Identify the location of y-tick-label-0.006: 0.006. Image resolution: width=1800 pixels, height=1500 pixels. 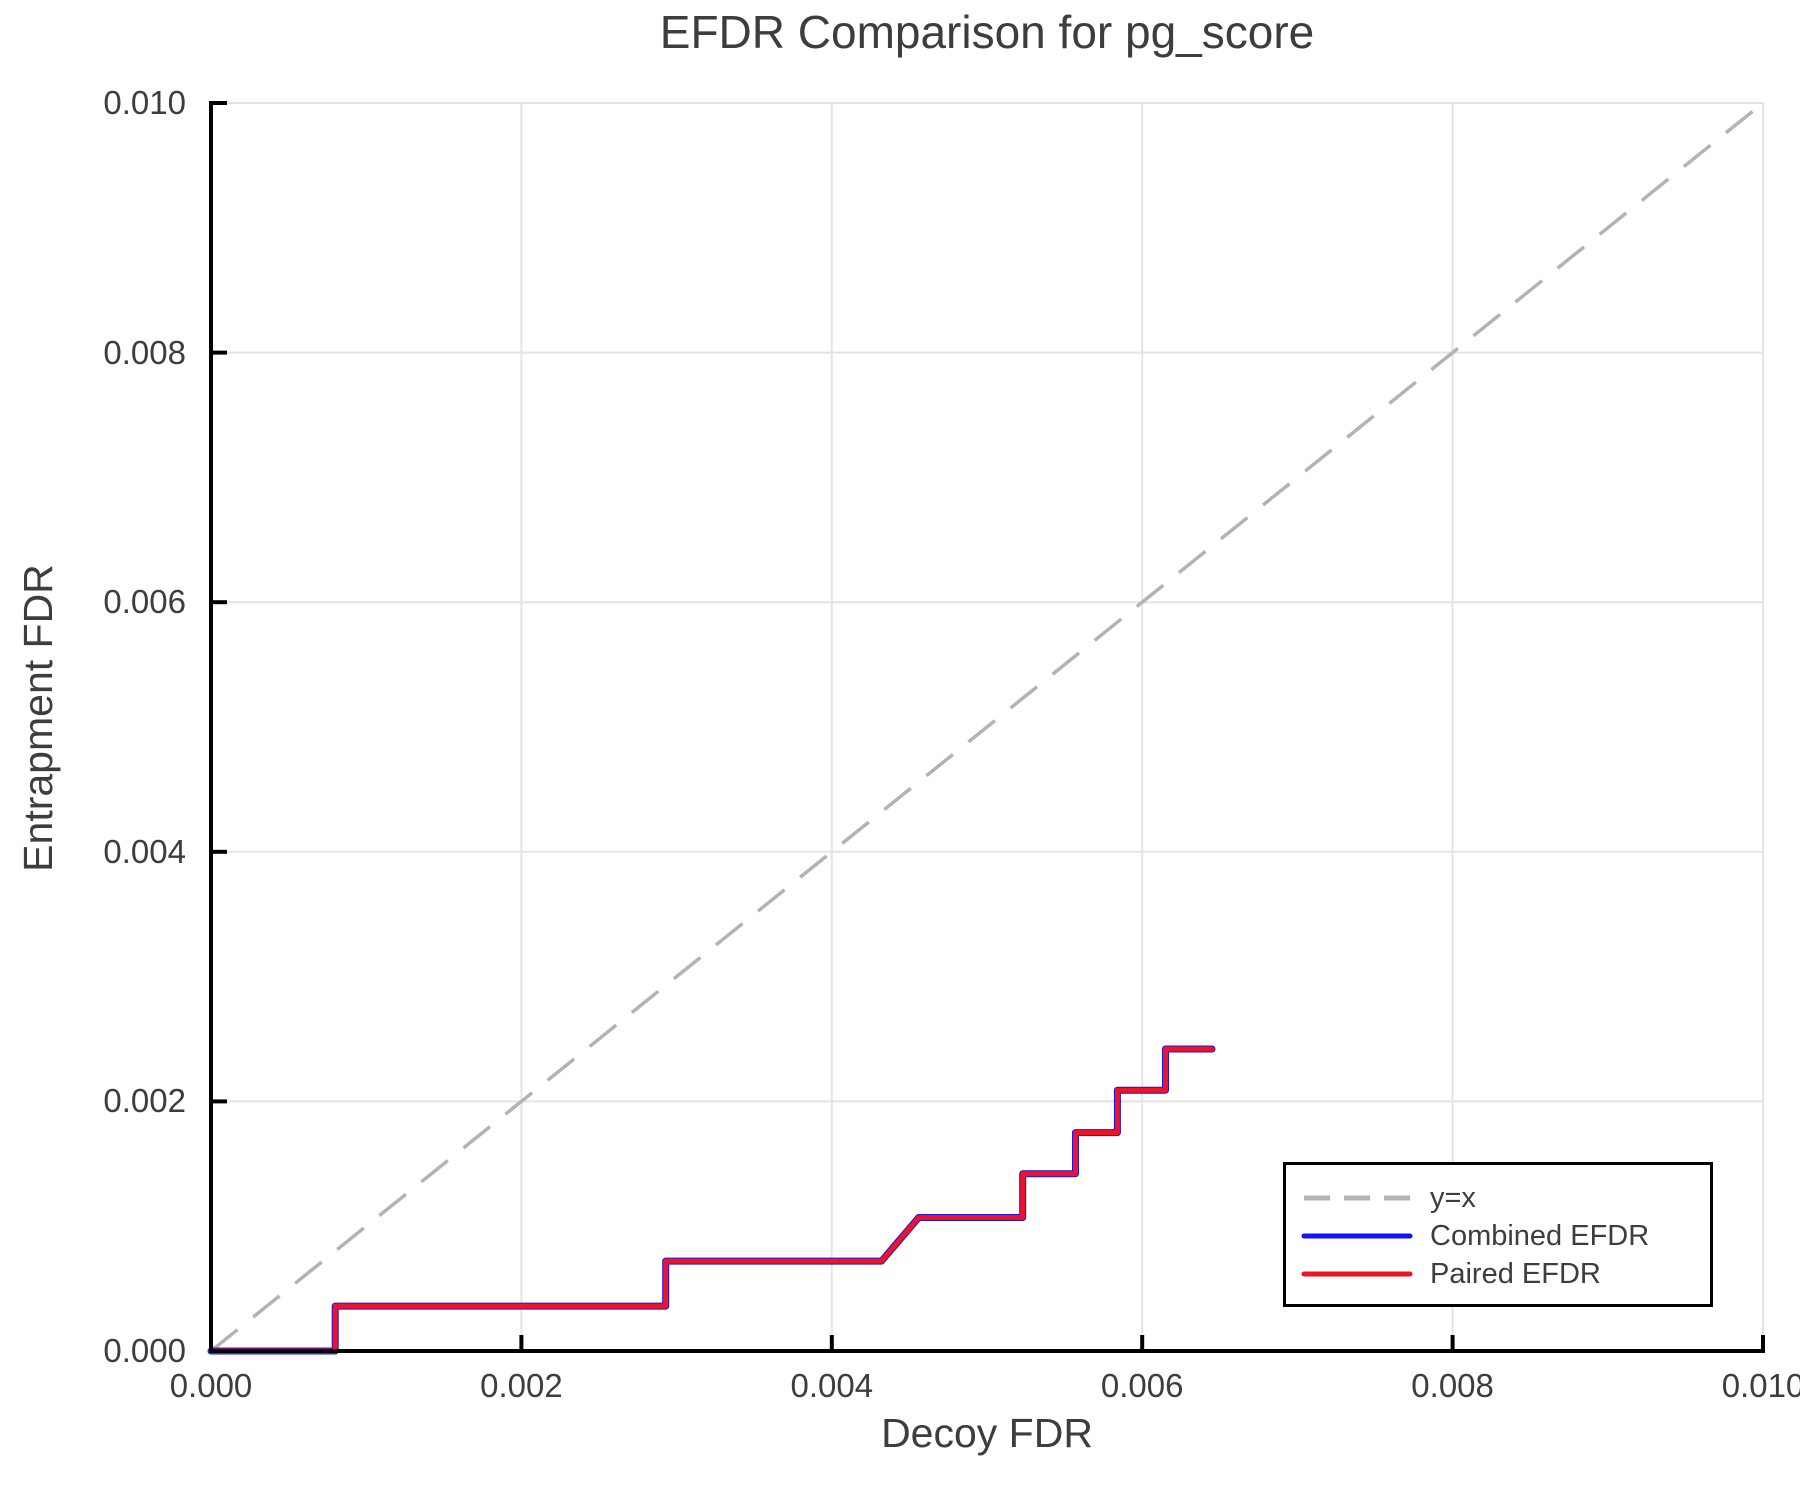
(144, 602).